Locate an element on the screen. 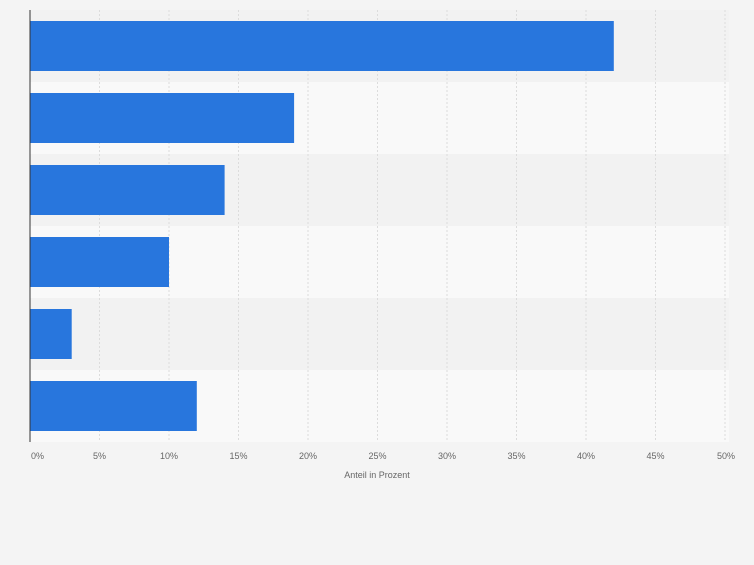 The image size is (754, 565). x-tick-label: 10% is located at coordinates (169, 456).